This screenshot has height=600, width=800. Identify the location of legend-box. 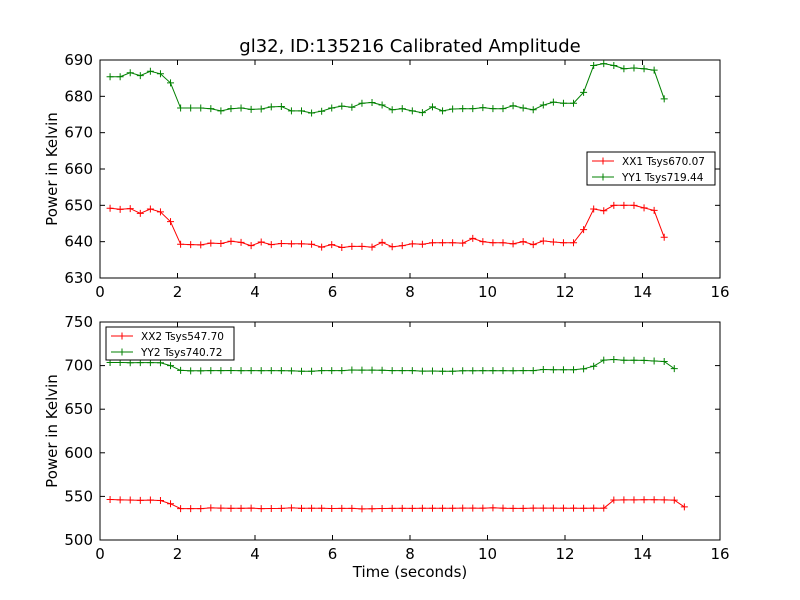
(651, 168).